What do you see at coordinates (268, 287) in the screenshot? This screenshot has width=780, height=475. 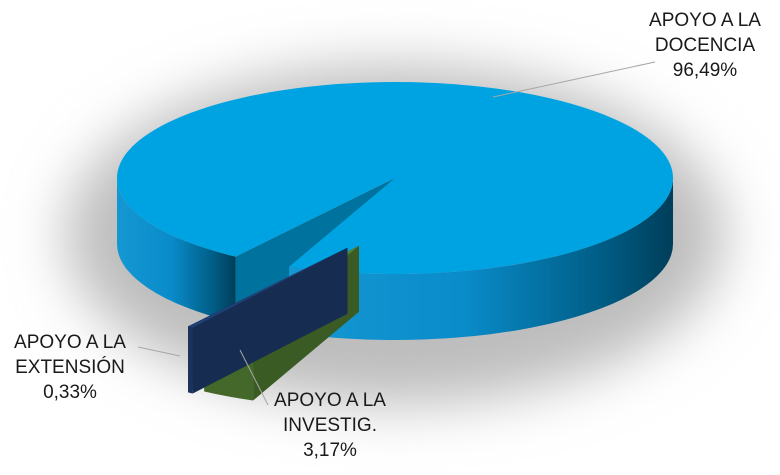 I see `slice` at bounding box center [268, 287].